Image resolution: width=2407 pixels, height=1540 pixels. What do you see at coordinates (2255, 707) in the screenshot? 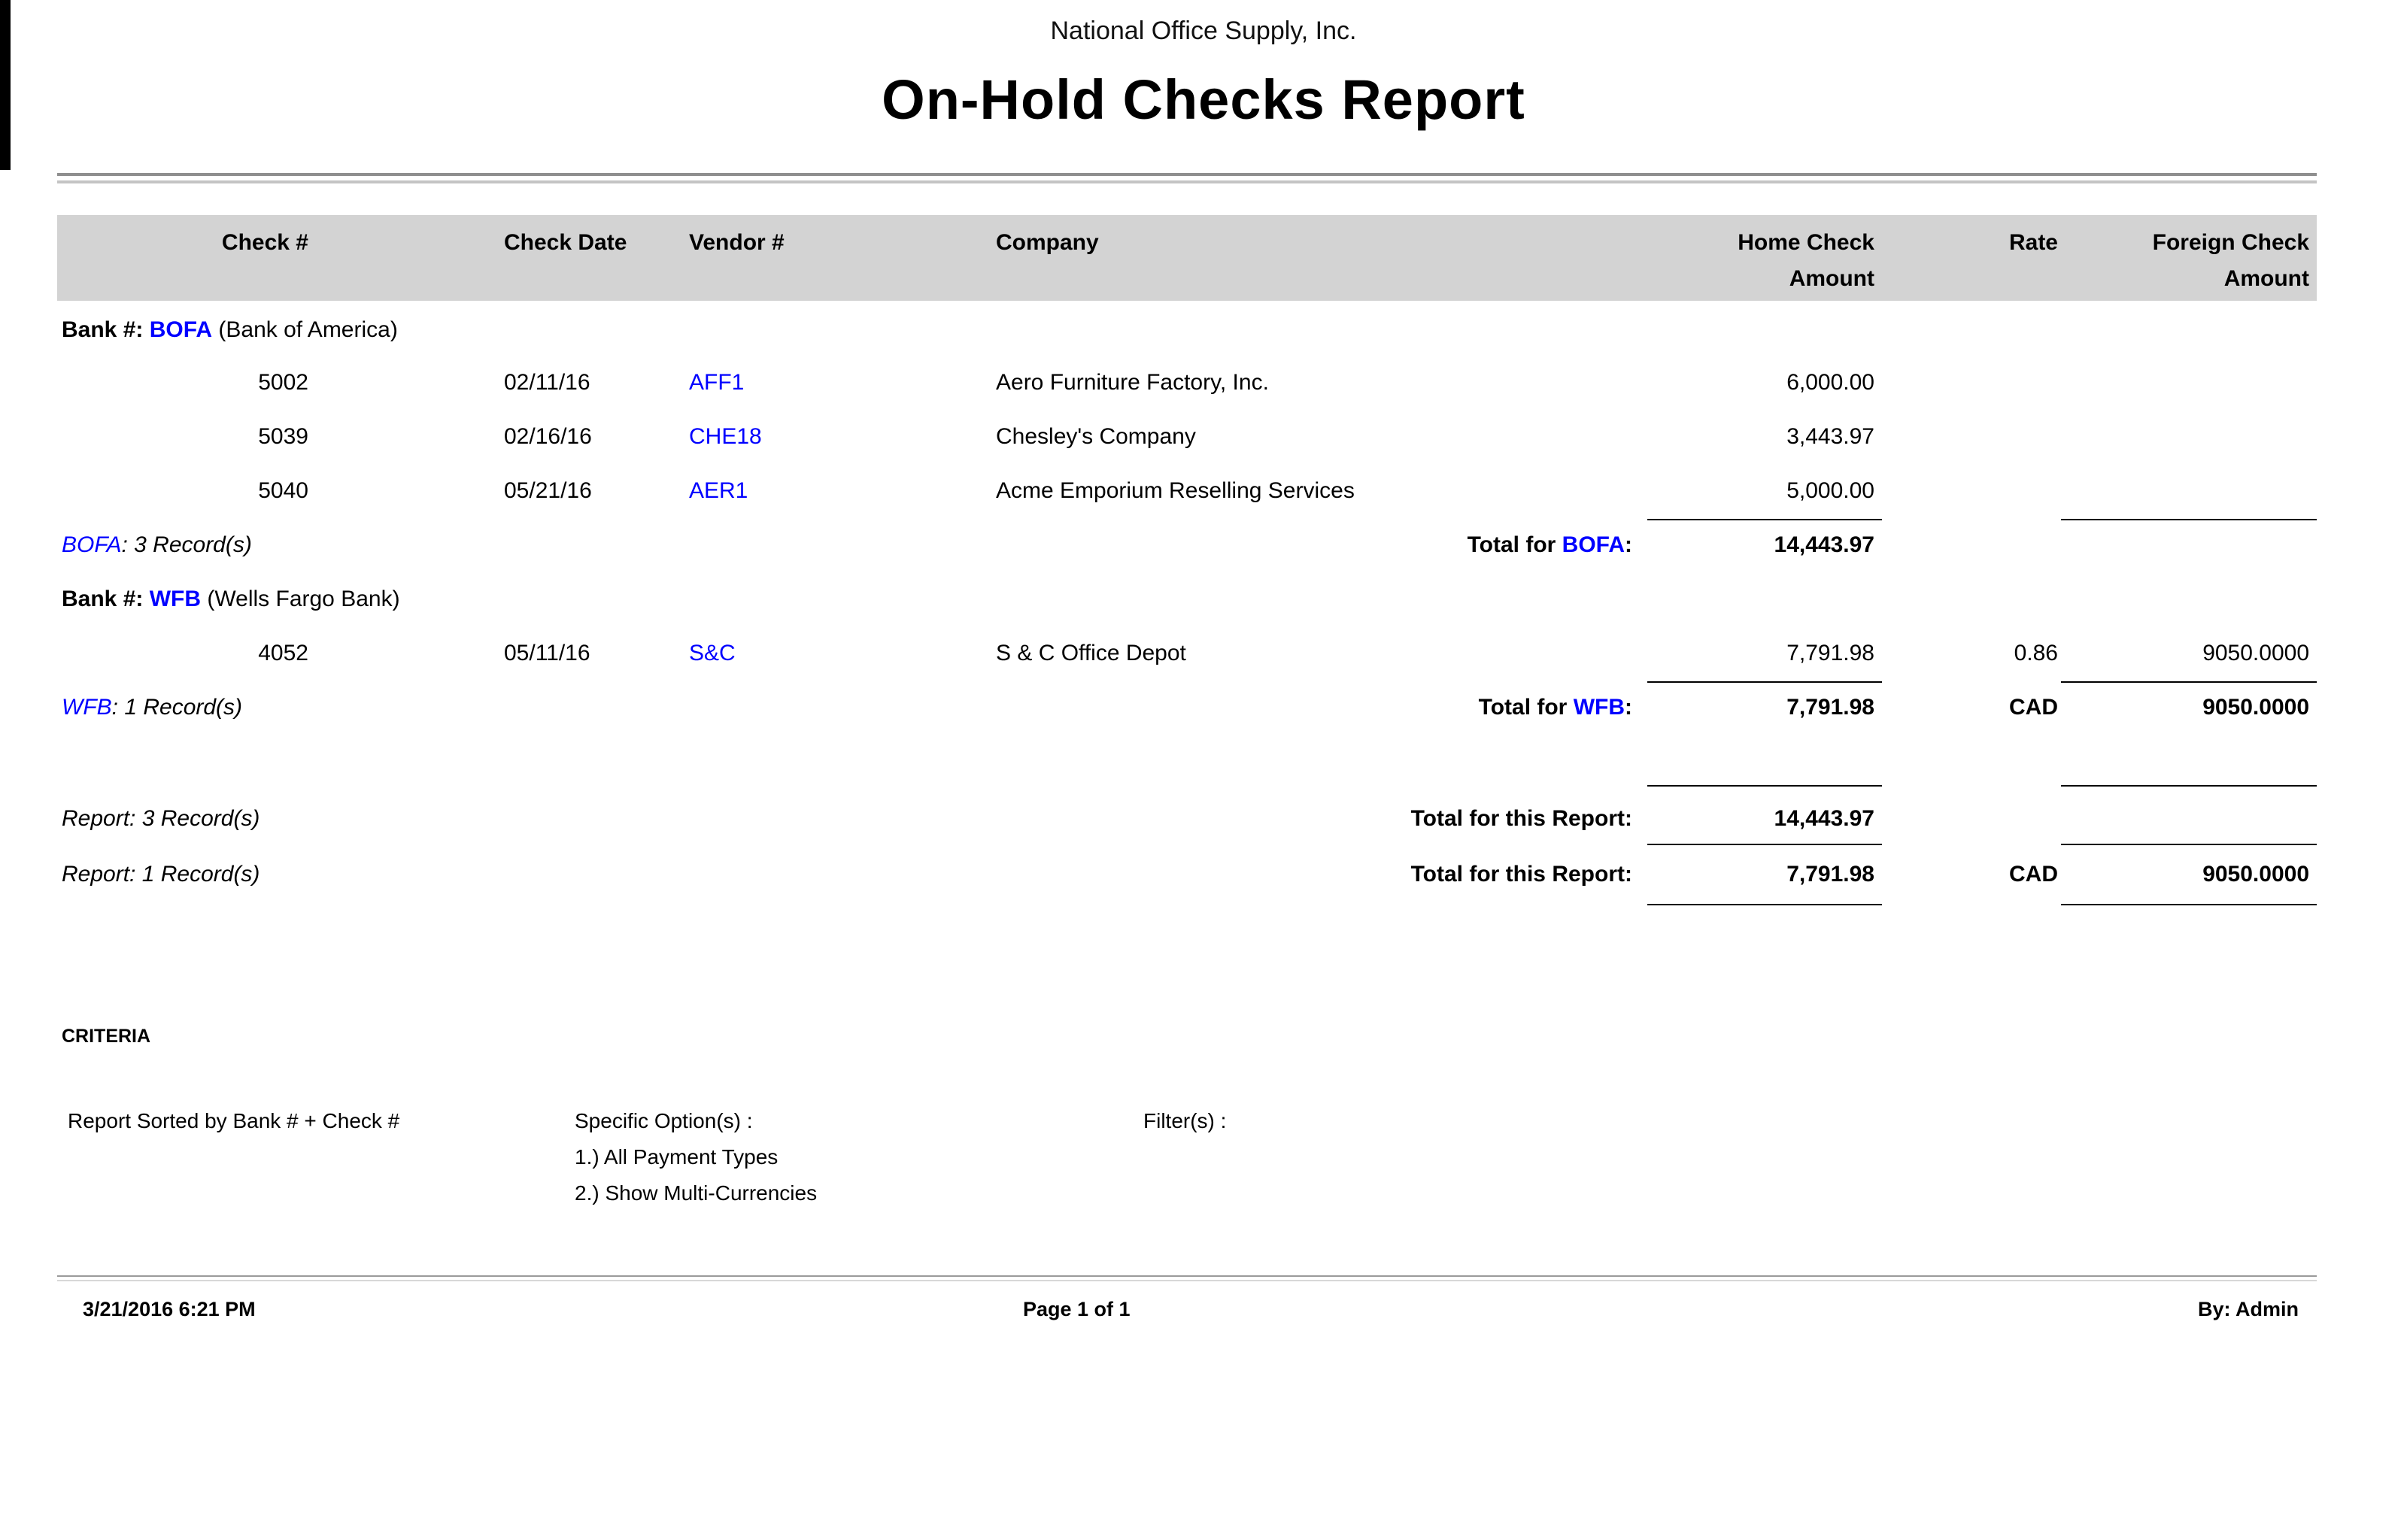
I see `bank-total-foreign: 9050.0000` at bounding box center [2255, 707].